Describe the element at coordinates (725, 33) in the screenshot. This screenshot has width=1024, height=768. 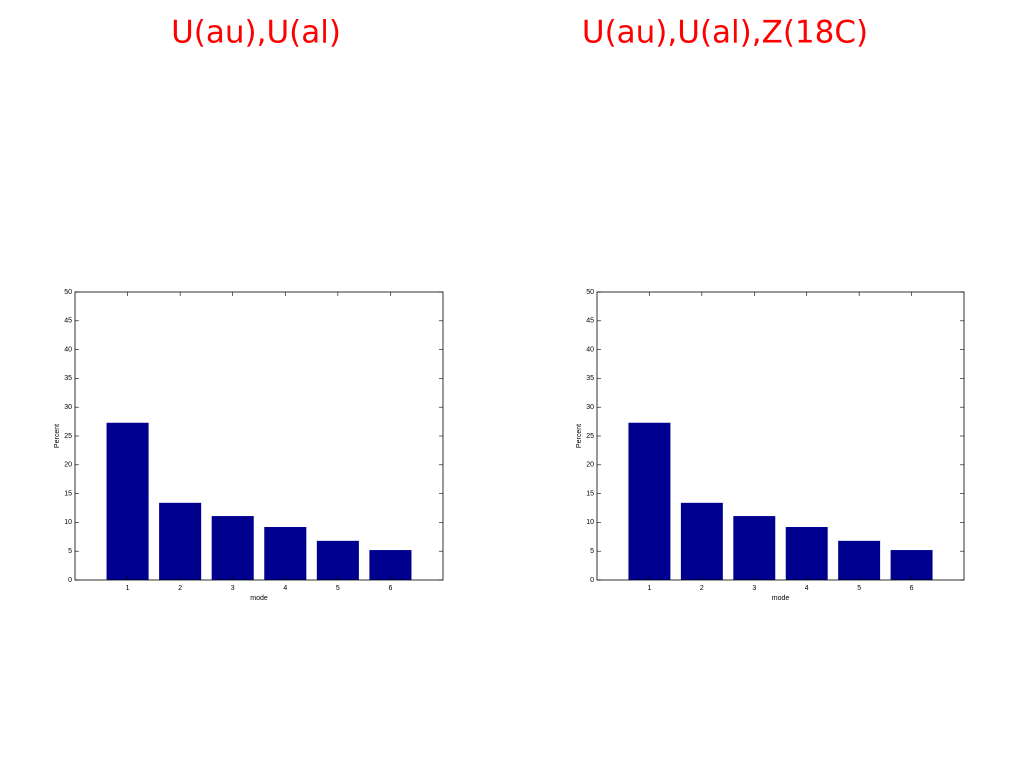
I see `chart-title: U(au),U(al),Z(18C)` at that location.